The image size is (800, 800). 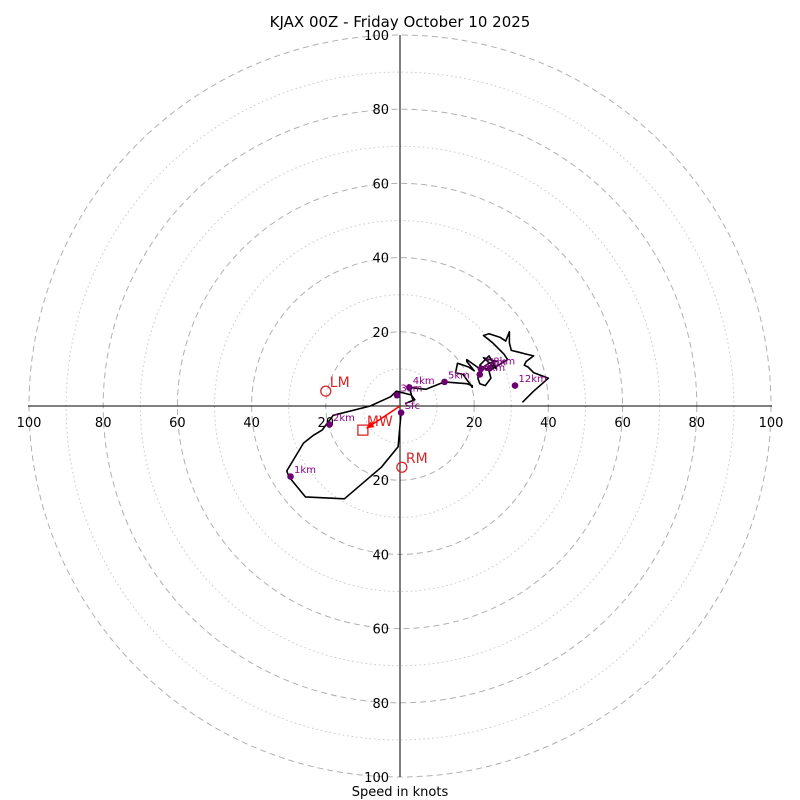 I want to click on storm-motion-marker-RM, so click(x=402, y=467).